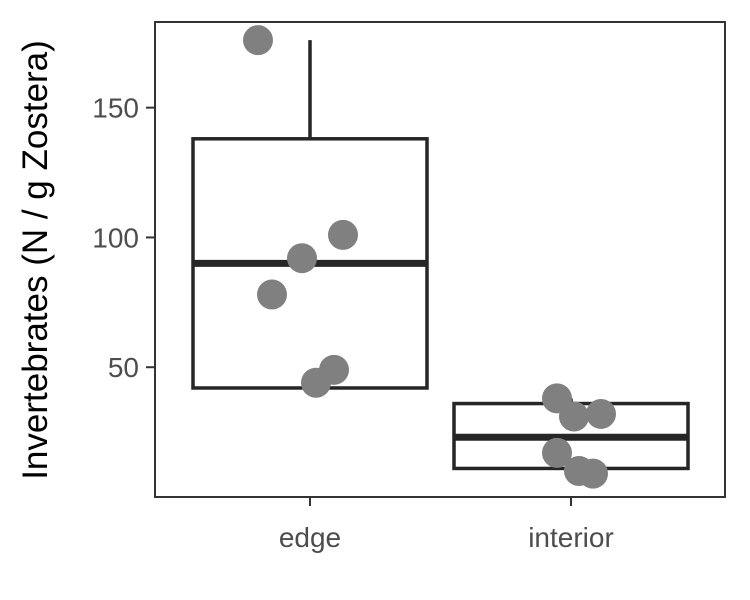 The image size is (750, 600). Describe the element at coordinates (123, 367) in the screenshot. I see `y-tick-label: 50` at that location.